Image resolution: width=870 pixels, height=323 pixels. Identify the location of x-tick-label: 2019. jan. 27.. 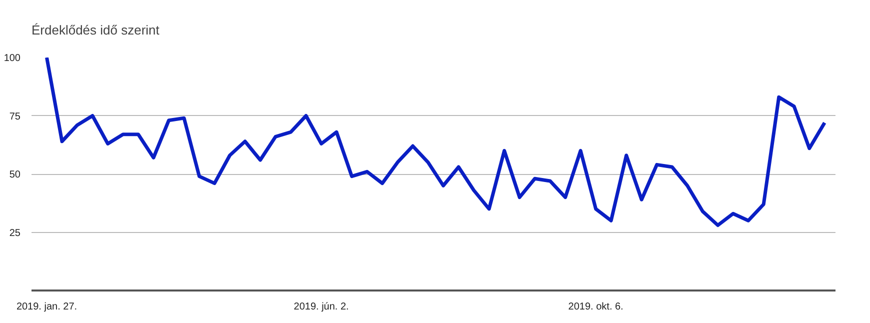
(47, 307).